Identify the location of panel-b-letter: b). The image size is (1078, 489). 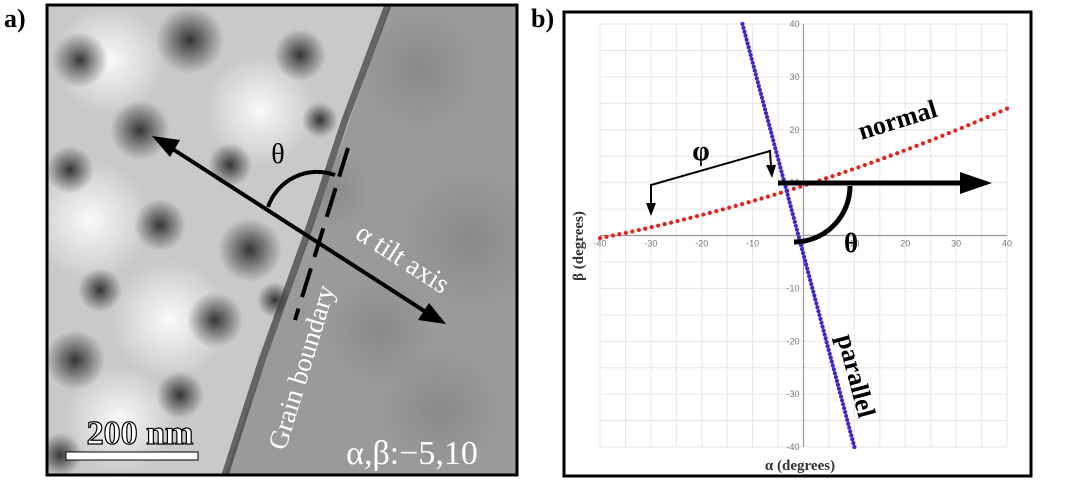
(543, 18).